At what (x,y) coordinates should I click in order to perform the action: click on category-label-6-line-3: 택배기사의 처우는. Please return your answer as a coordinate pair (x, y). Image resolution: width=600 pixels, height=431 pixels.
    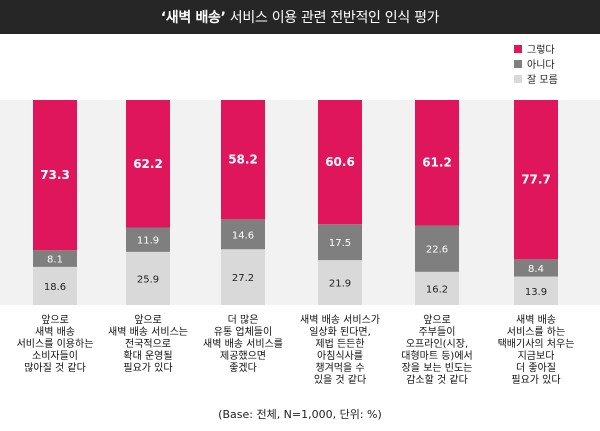
    Looking at the image, I should click on (536, 344).